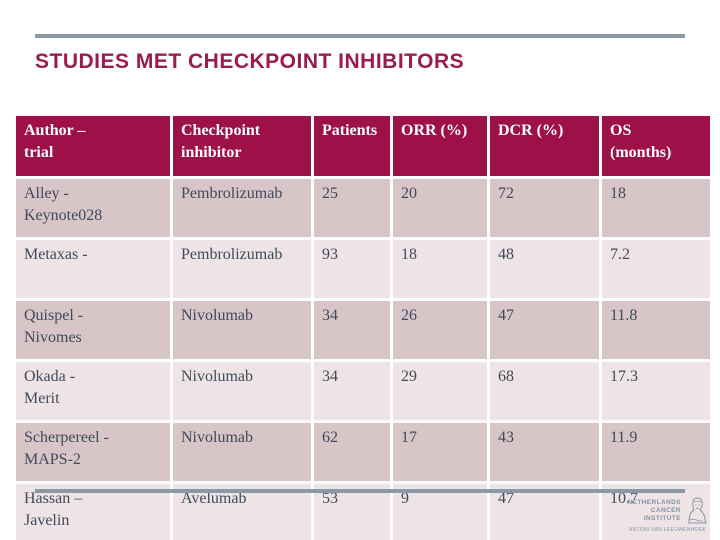 This screenshot has width=720, height=540. What do you see at coordinates (544, 330) in the screenshot?
I see `cell-dcr: 47` at bounding box center [544, 330].